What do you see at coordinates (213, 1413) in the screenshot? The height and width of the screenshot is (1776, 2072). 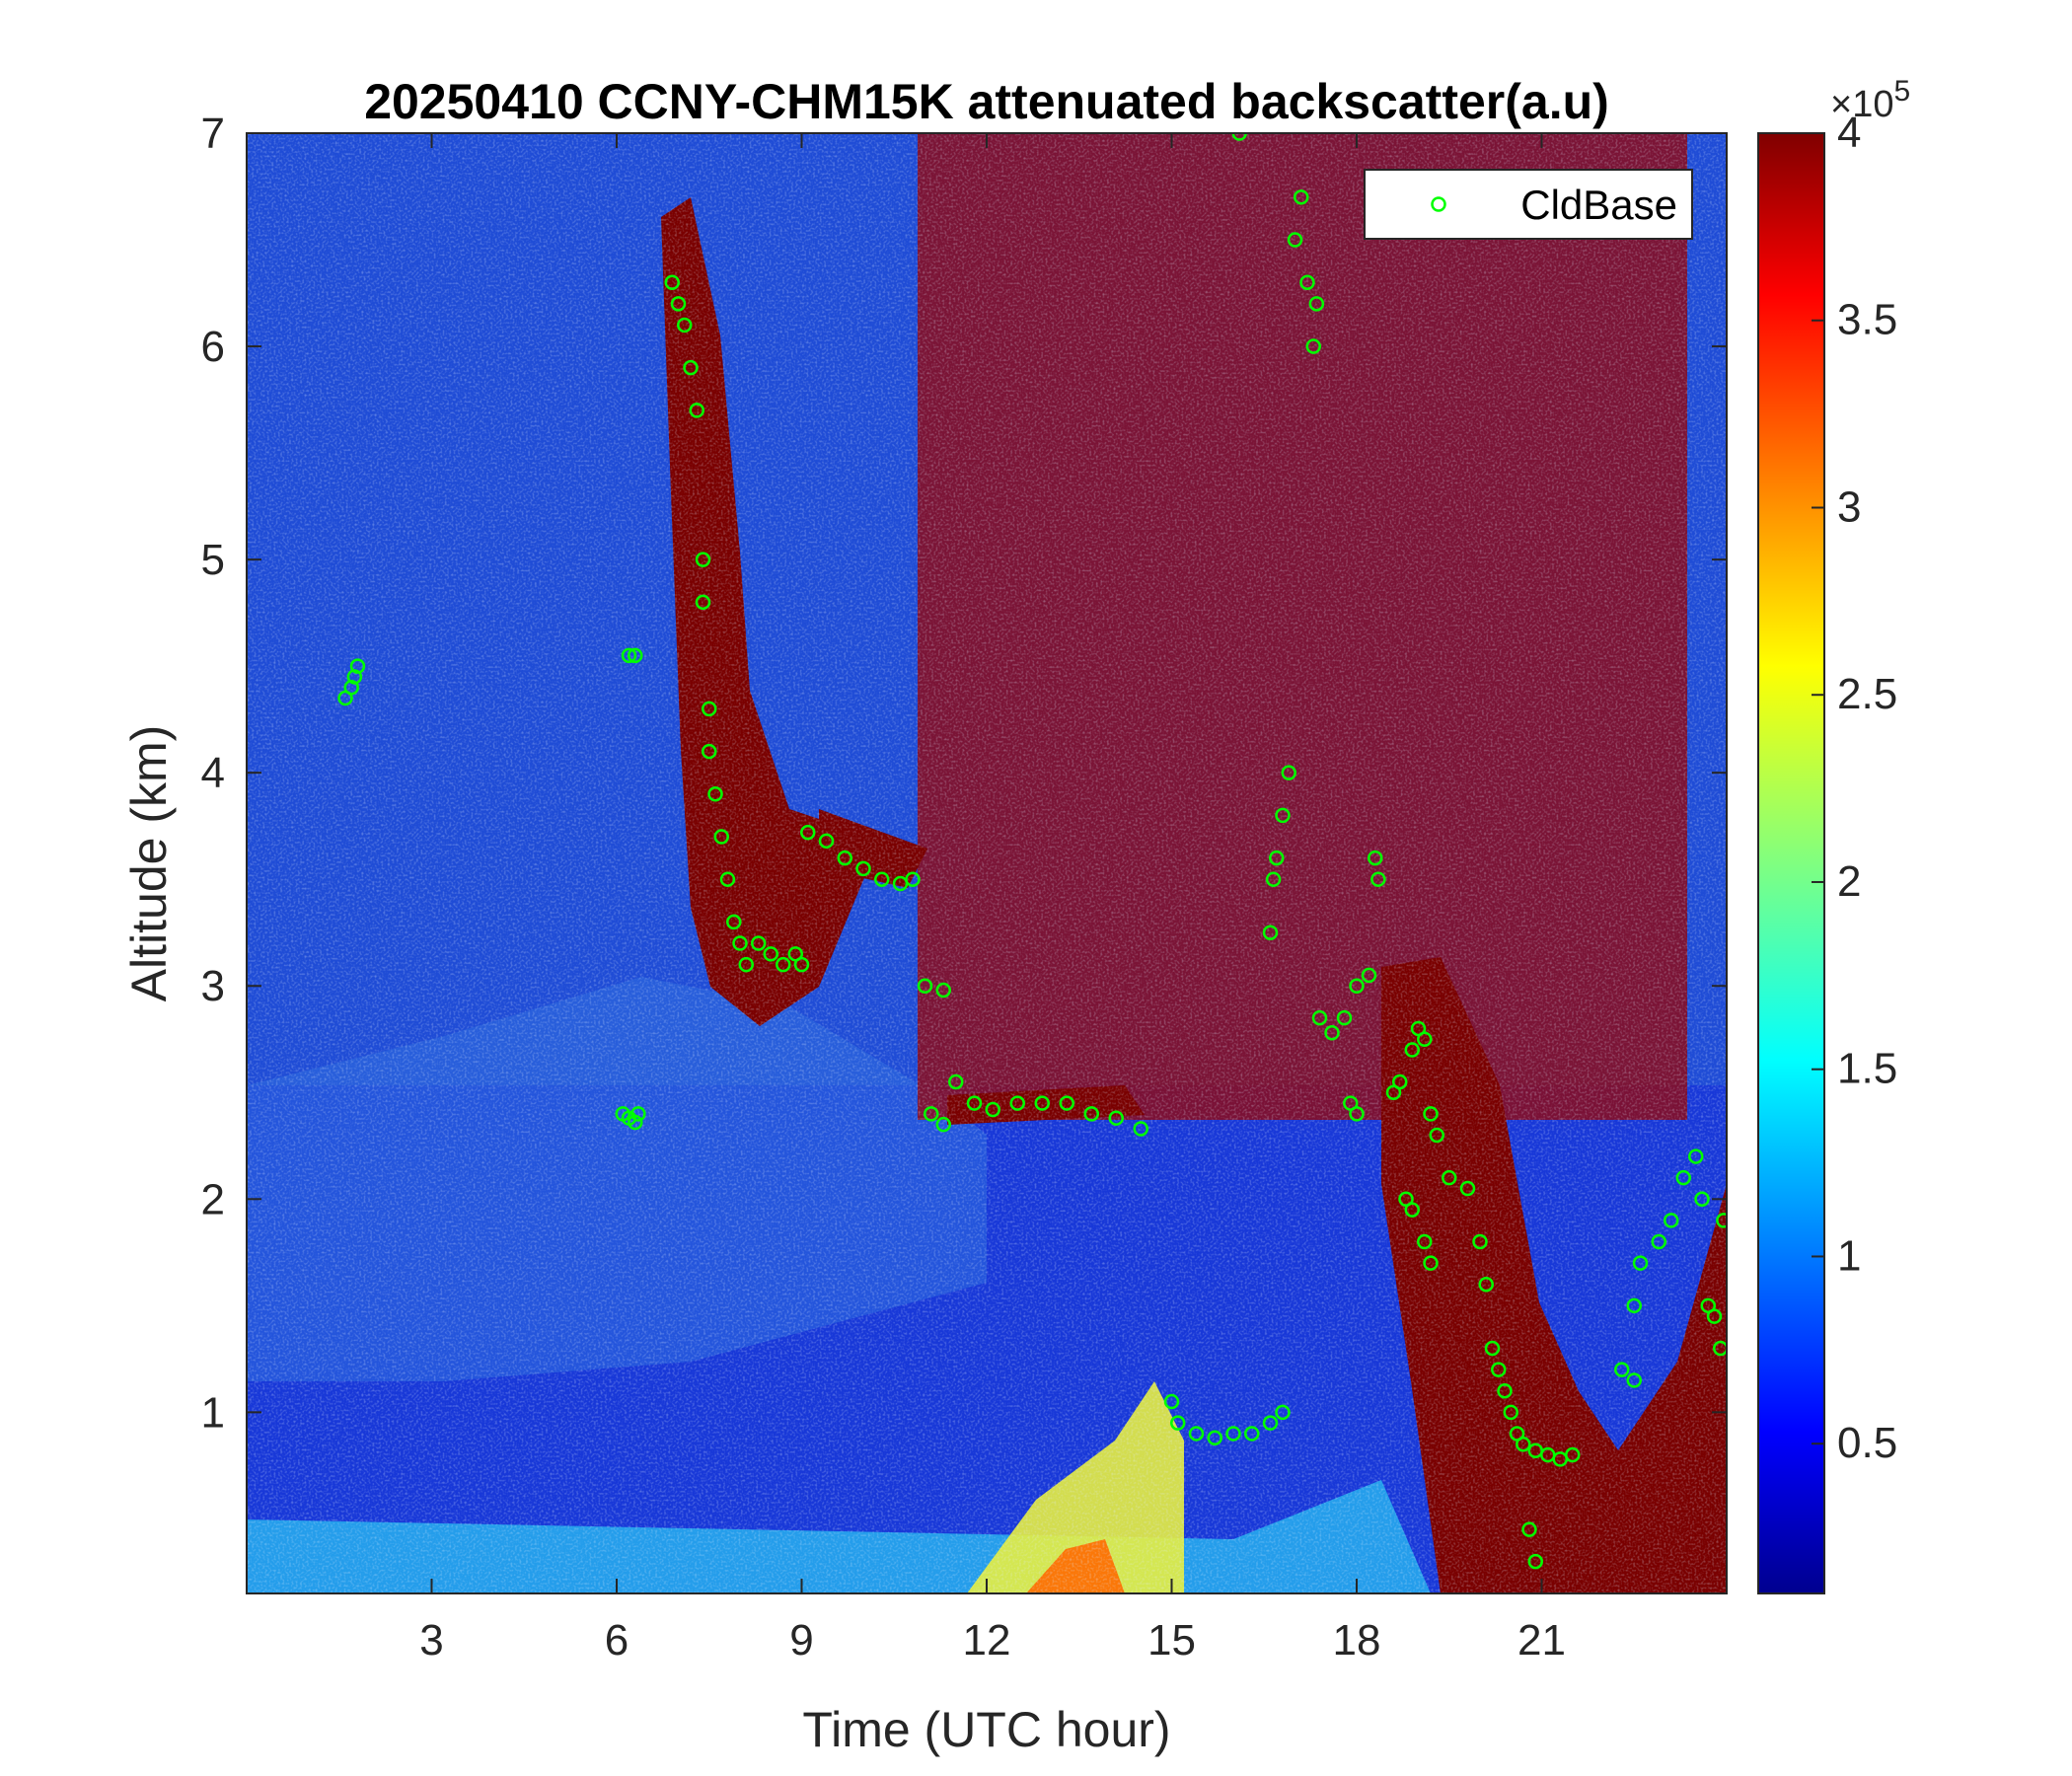 I see `y-tick-label: 1` at bounding box center [213, 1413].